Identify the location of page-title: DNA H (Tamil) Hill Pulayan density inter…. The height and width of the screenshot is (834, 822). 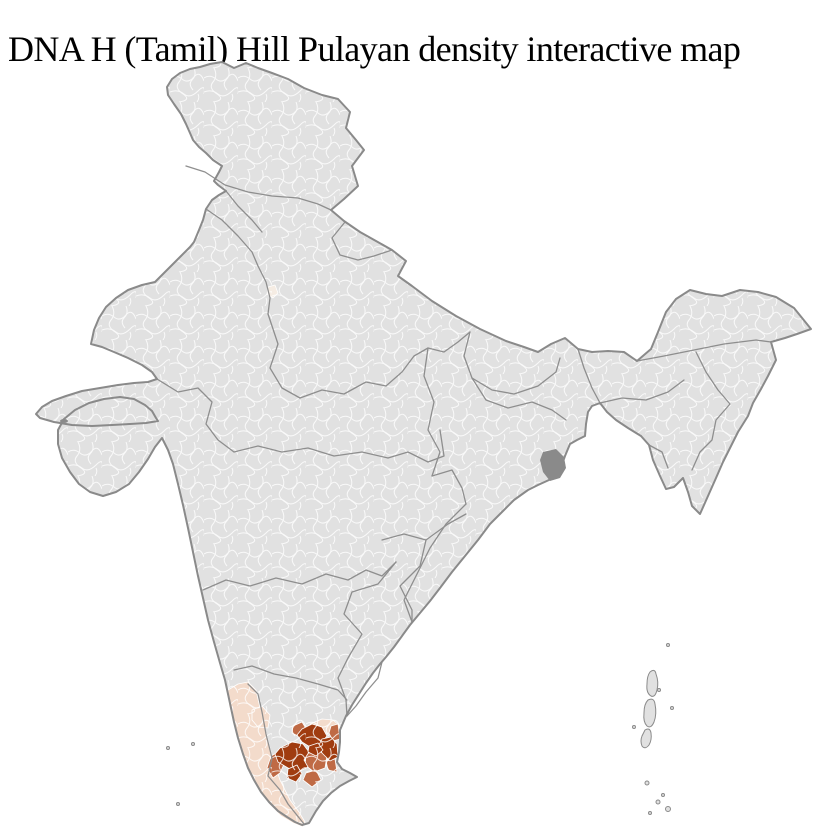
(374, 49).